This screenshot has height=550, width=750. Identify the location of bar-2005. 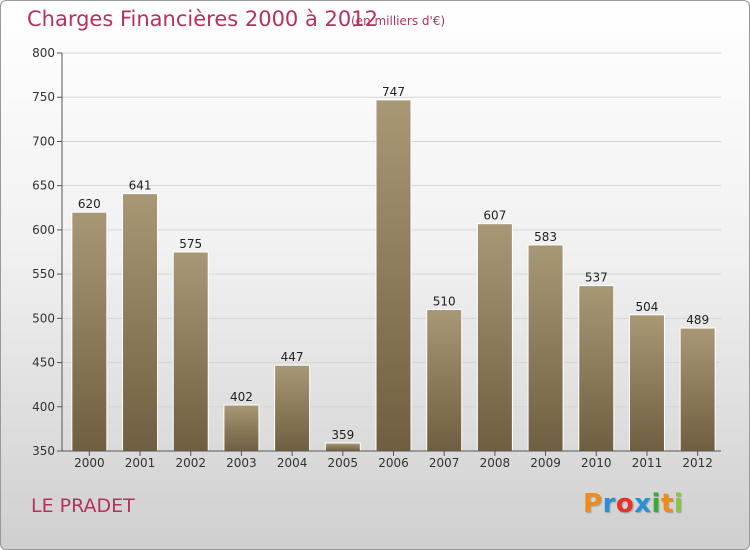
(342, 447).